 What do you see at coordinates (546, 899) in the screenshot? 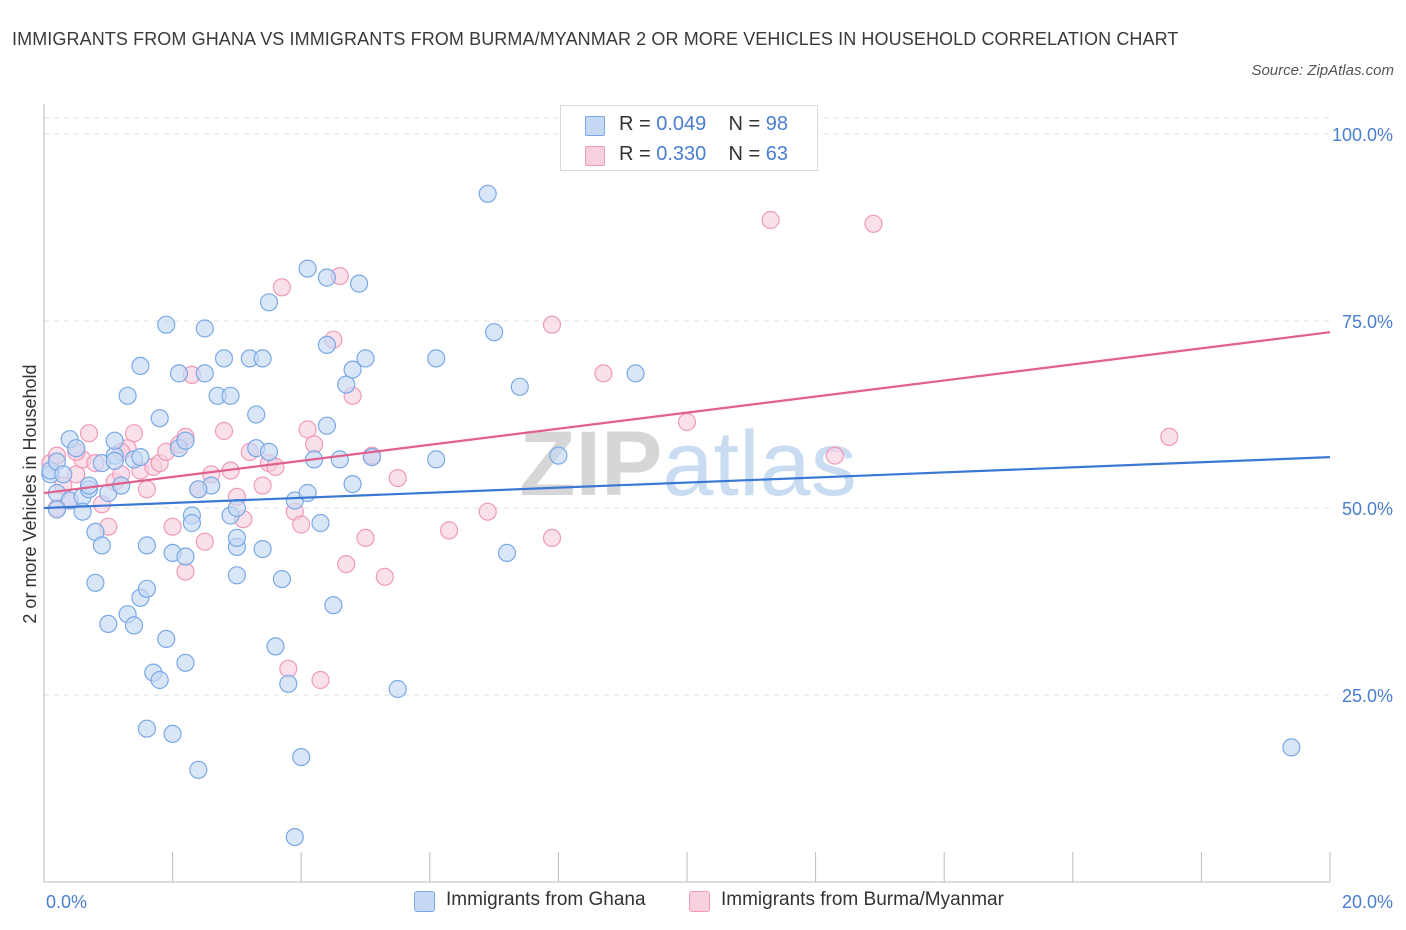
I see `legend-label-ghana: Immigrants from Ghana` at bounding box center [546, 899].